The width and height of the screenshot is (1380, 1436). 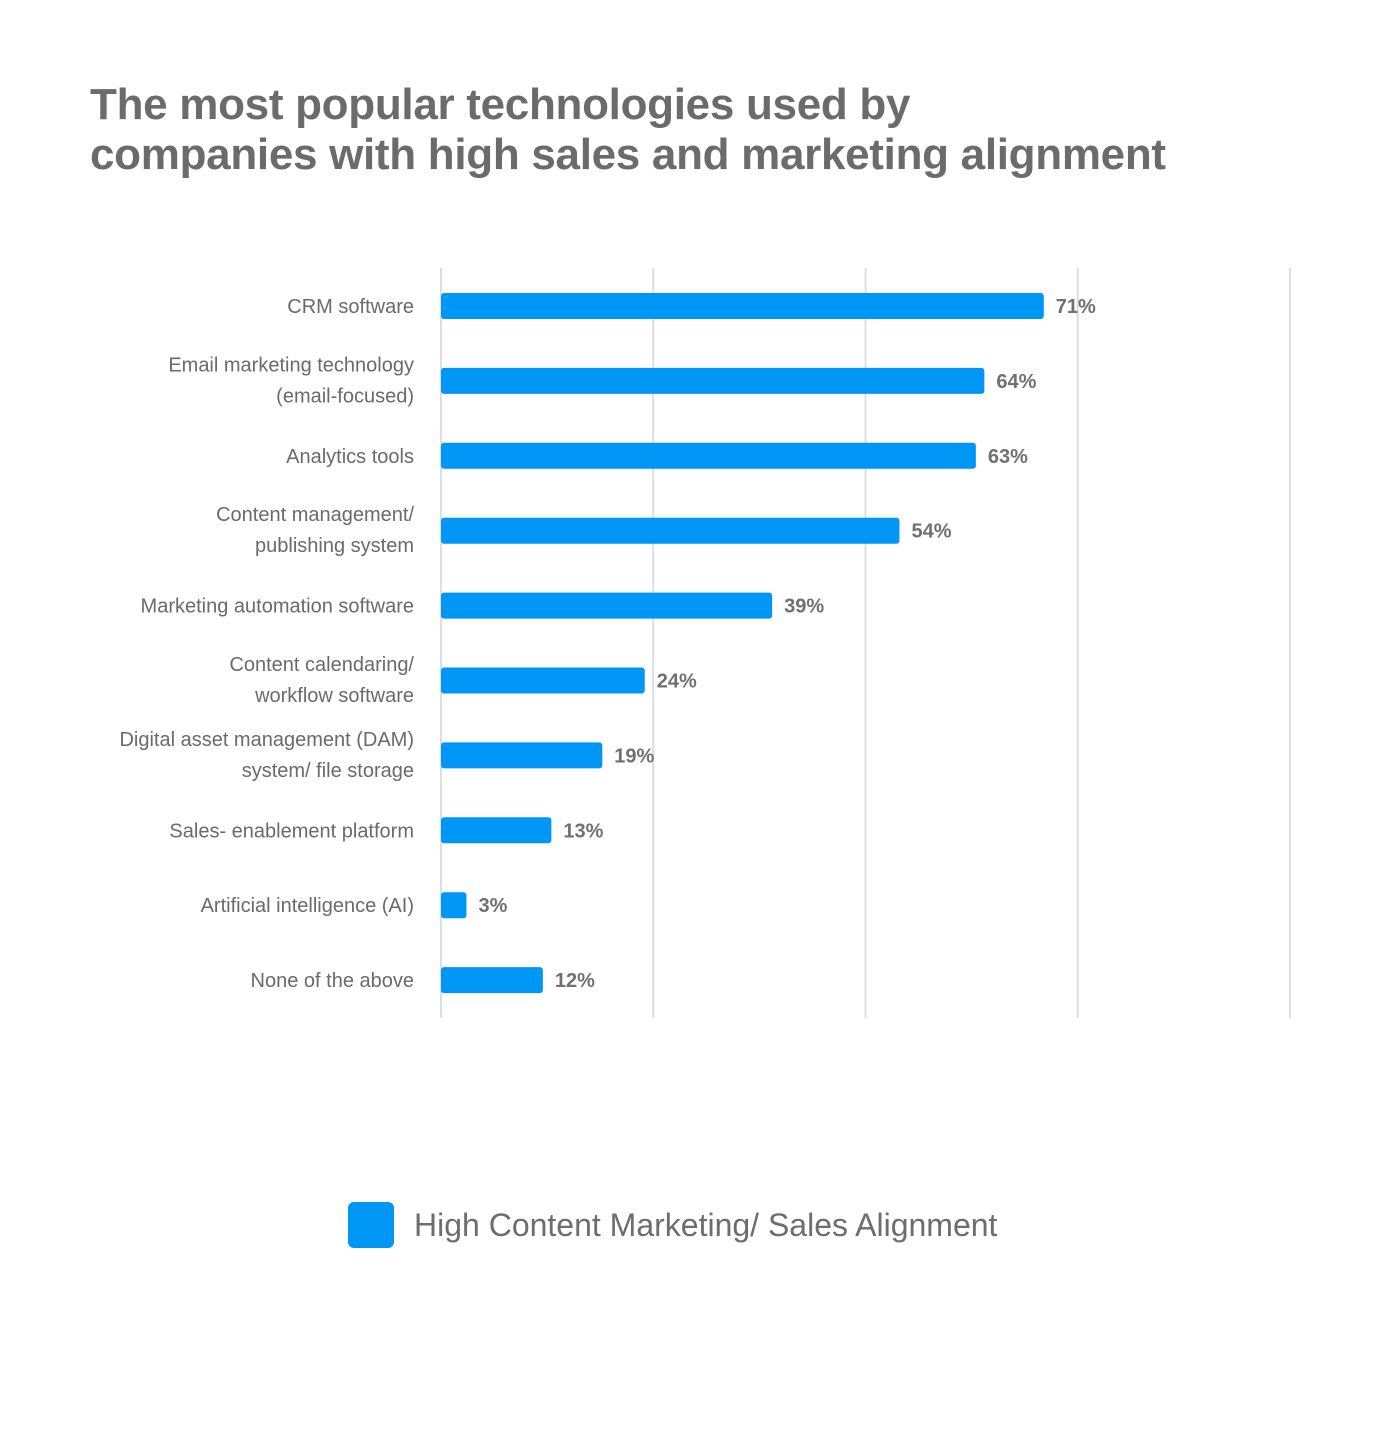 What do you see at coordinates (575, 981) in the screenshot?
I see `data-label: 12%` at bounding box center [575, 981].